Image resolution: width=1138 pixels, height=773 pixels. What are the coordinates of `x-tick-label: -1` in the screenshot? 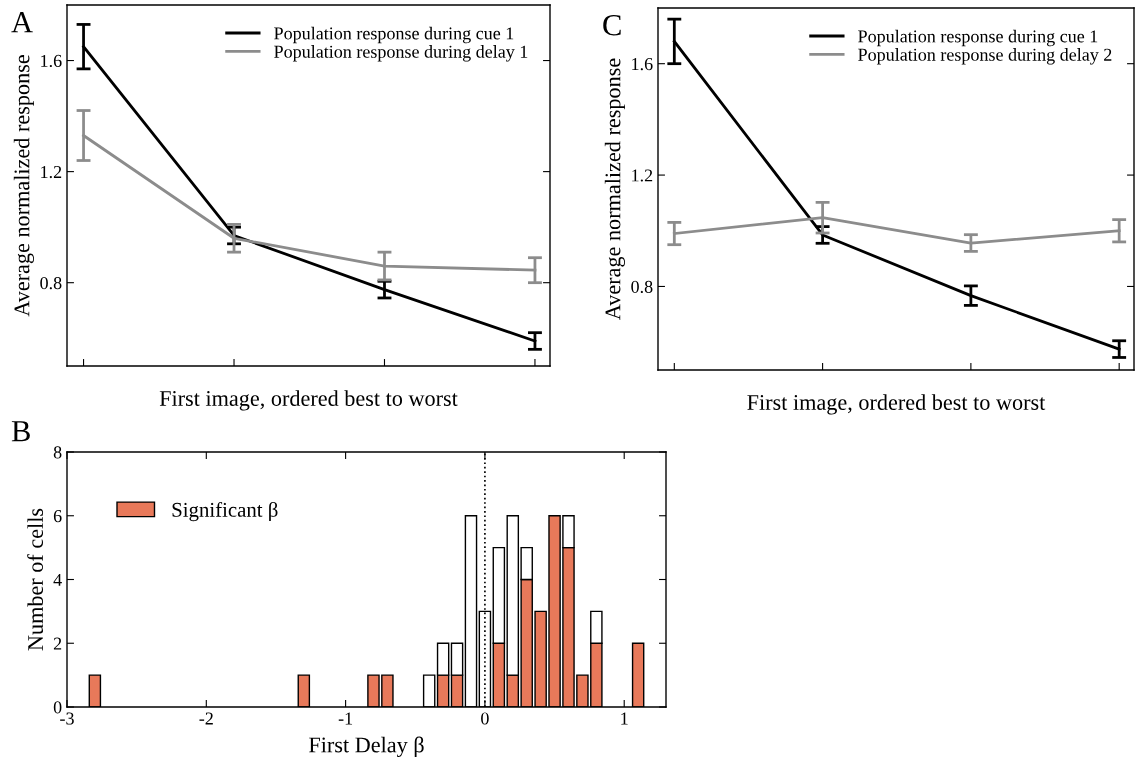 It's located at (345, 718).